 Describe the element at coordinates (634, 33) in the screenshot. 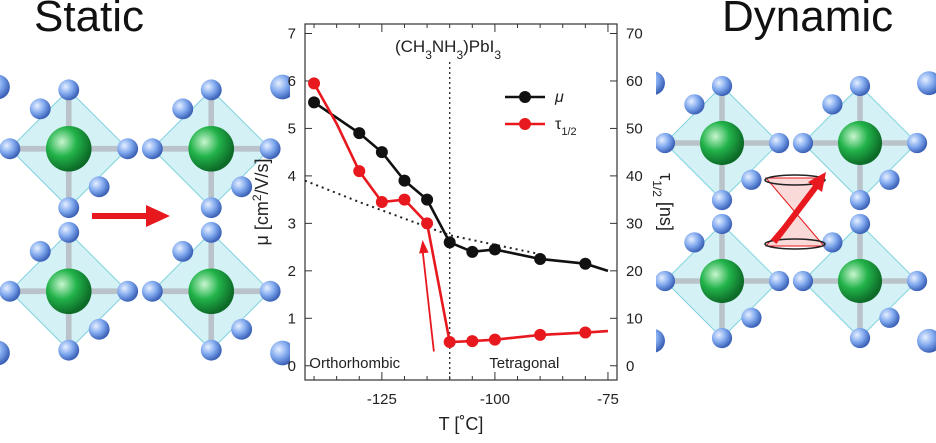

I see `y2-tick-label: 70` at that location.